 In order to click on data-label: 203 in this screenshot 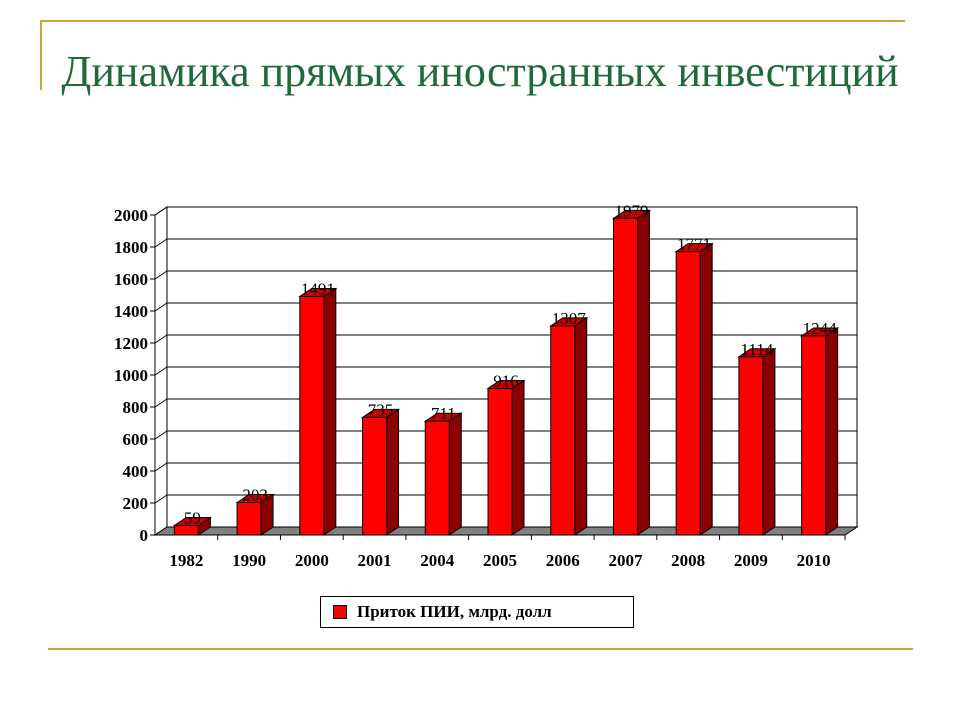, I will do `click(255, 495)`.